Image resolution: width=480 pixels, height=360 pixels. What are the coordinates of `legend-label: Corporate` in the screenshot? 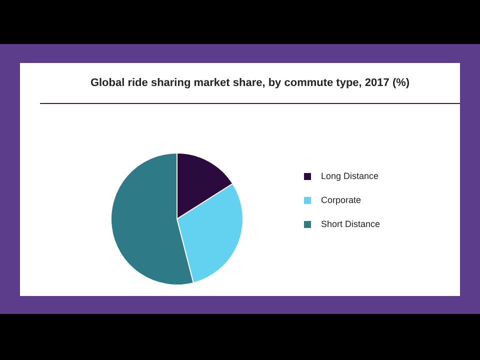 It's located at (340, 200).